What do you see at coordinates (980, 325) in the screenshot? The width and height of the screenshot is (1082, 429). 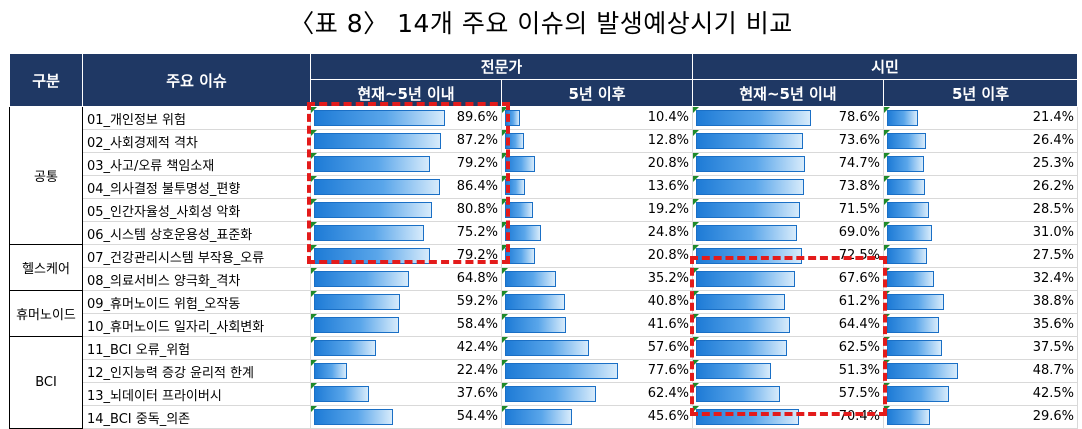 I see `citizens-far-cell: 35.6%` at bounding box center [980, 325].